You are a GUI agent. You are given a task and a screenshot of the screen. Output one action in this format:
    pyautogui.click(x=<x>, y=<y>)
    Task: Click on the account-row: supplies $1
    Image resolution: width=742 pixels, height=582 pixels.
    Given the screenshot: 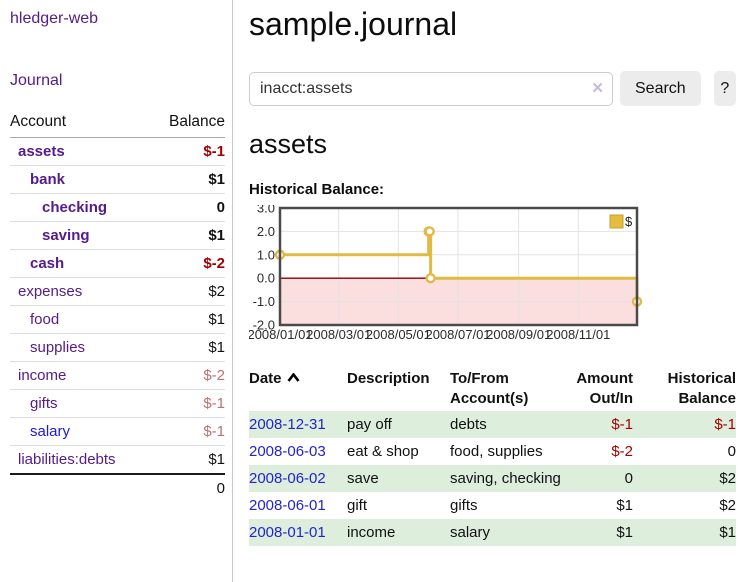 What is the action you would take?
    pyautogui.click(x=117, y=347)
    